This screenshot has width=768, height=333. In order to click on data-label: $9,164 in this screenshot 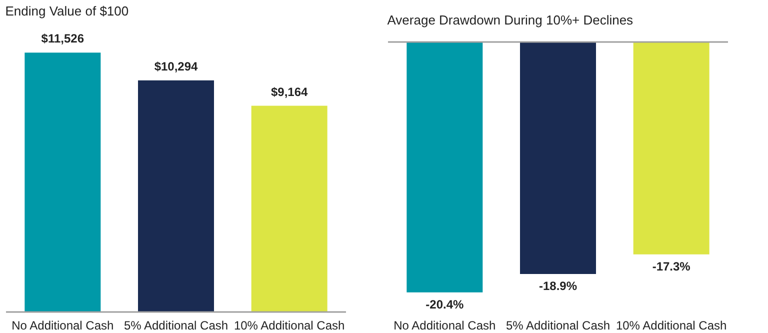, I will do `click(289, 91)`.